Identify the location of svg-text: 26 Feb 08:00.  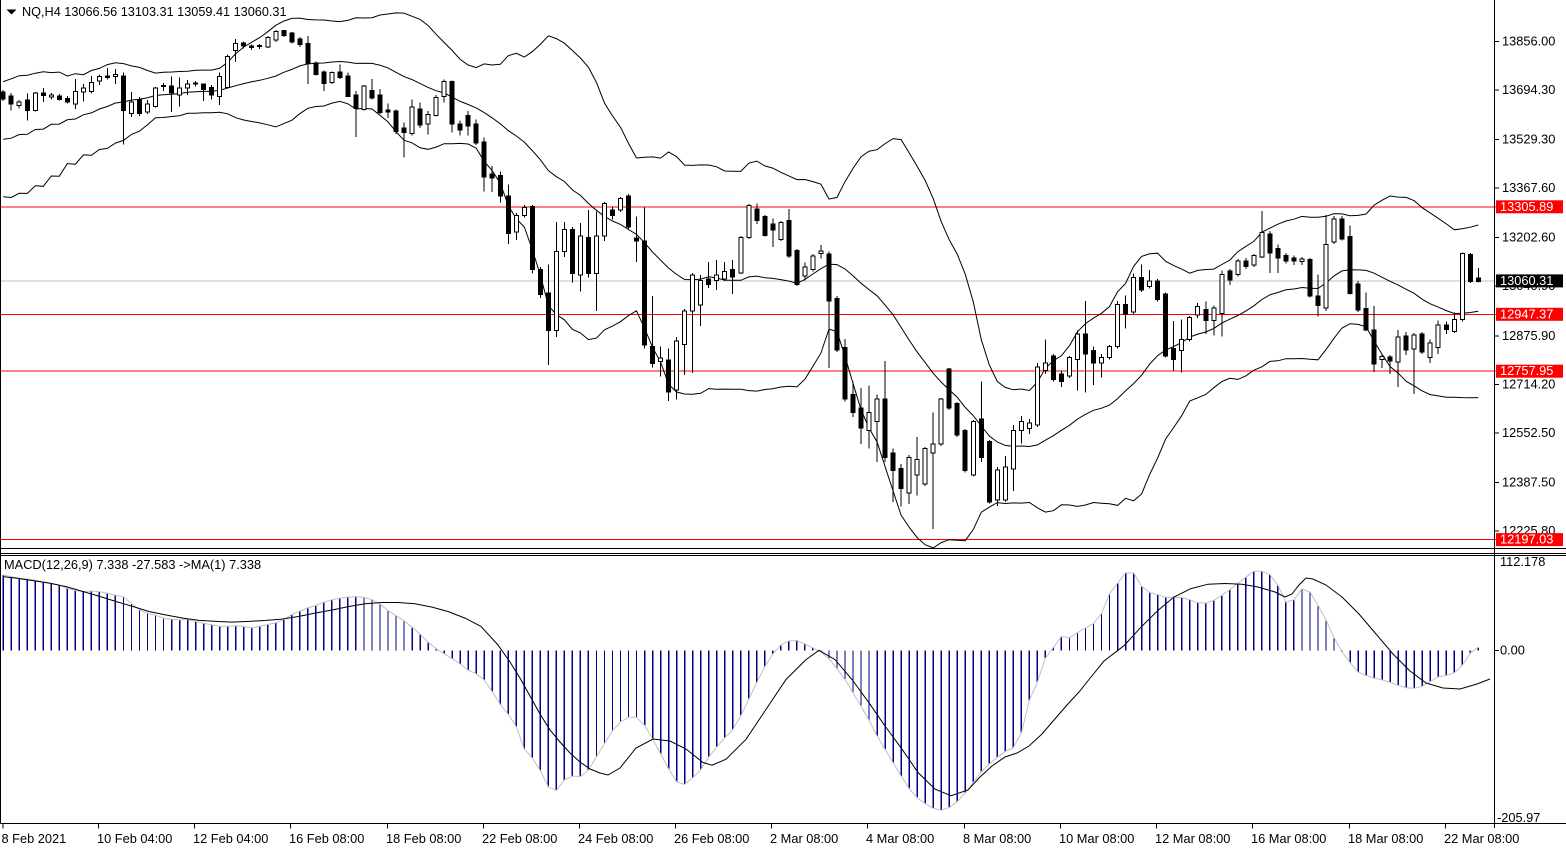
(711, 838).